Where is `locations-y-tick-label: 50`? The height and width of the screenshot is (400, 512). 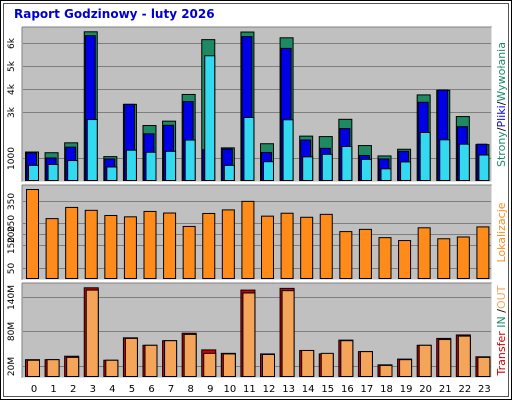 locations-y-tick-label: 50 is located at coordinates (12, 269).